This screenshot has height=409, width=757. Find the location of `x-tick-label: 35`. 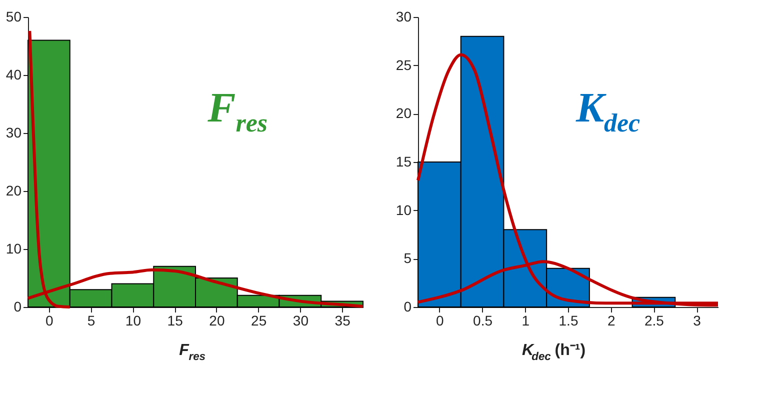

x-tick-label: 35 is located at coordinates (342, 320).